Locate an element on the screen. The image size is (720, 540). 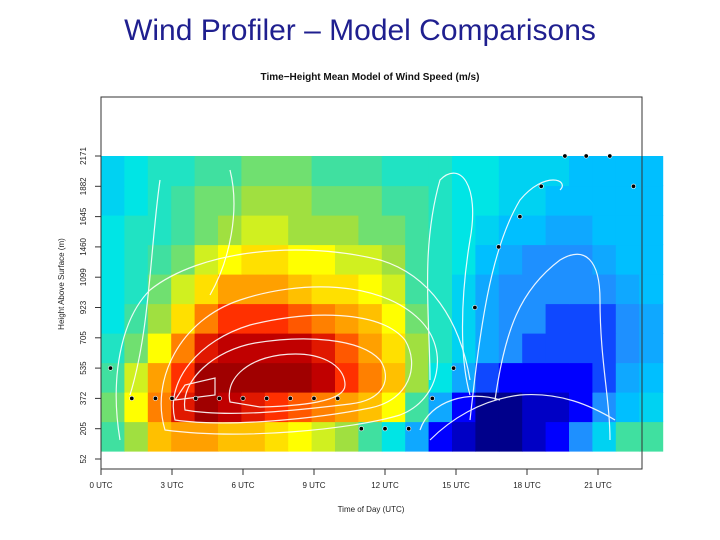
y-tick-label: 535 is located at coordinates (83, 368).